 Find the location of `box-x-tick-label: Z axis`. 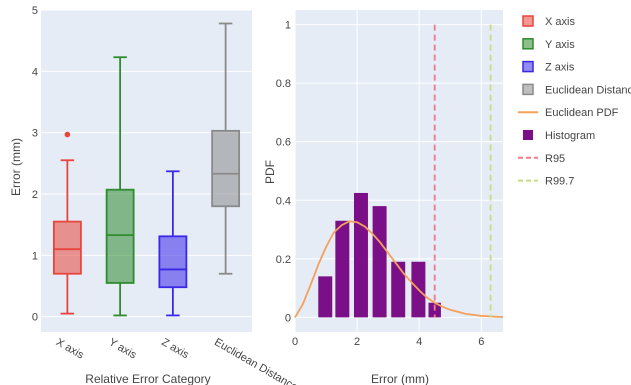

box-x-tick-label: Z axis is located at coordinates (175, 348).